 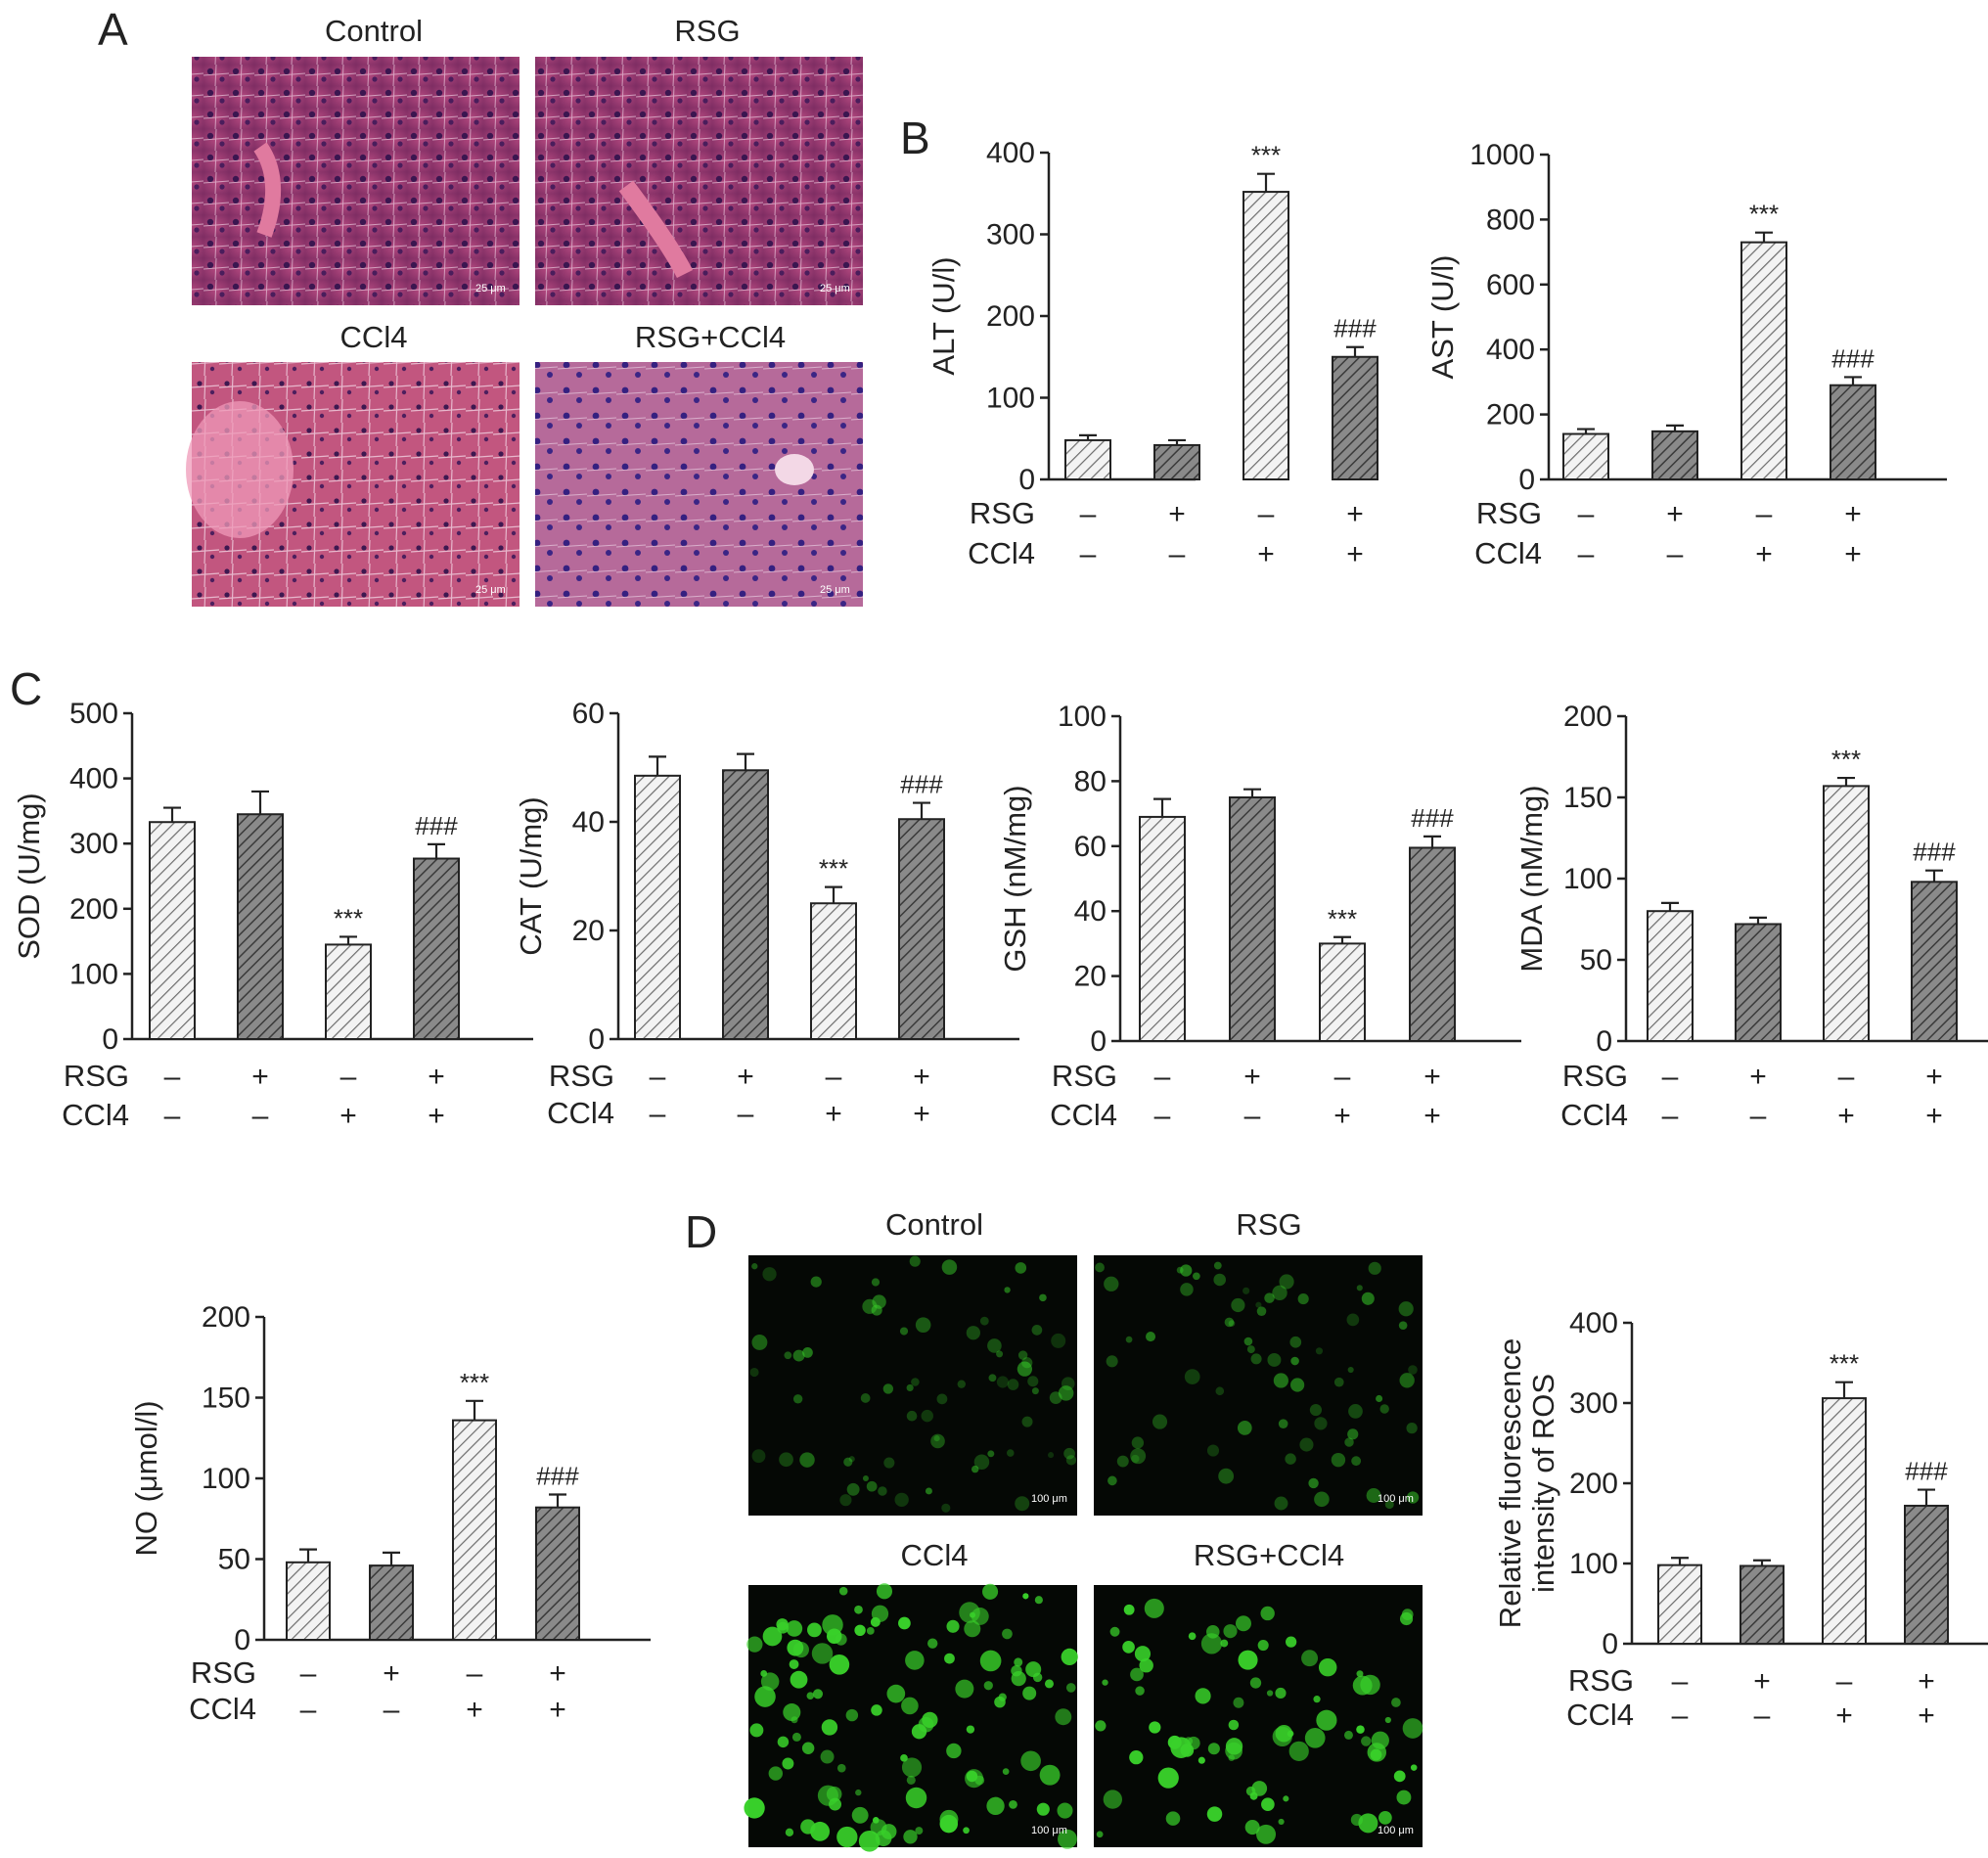 I want to click on scale-bar-label: 25 μm, so click(x=835, y=590).